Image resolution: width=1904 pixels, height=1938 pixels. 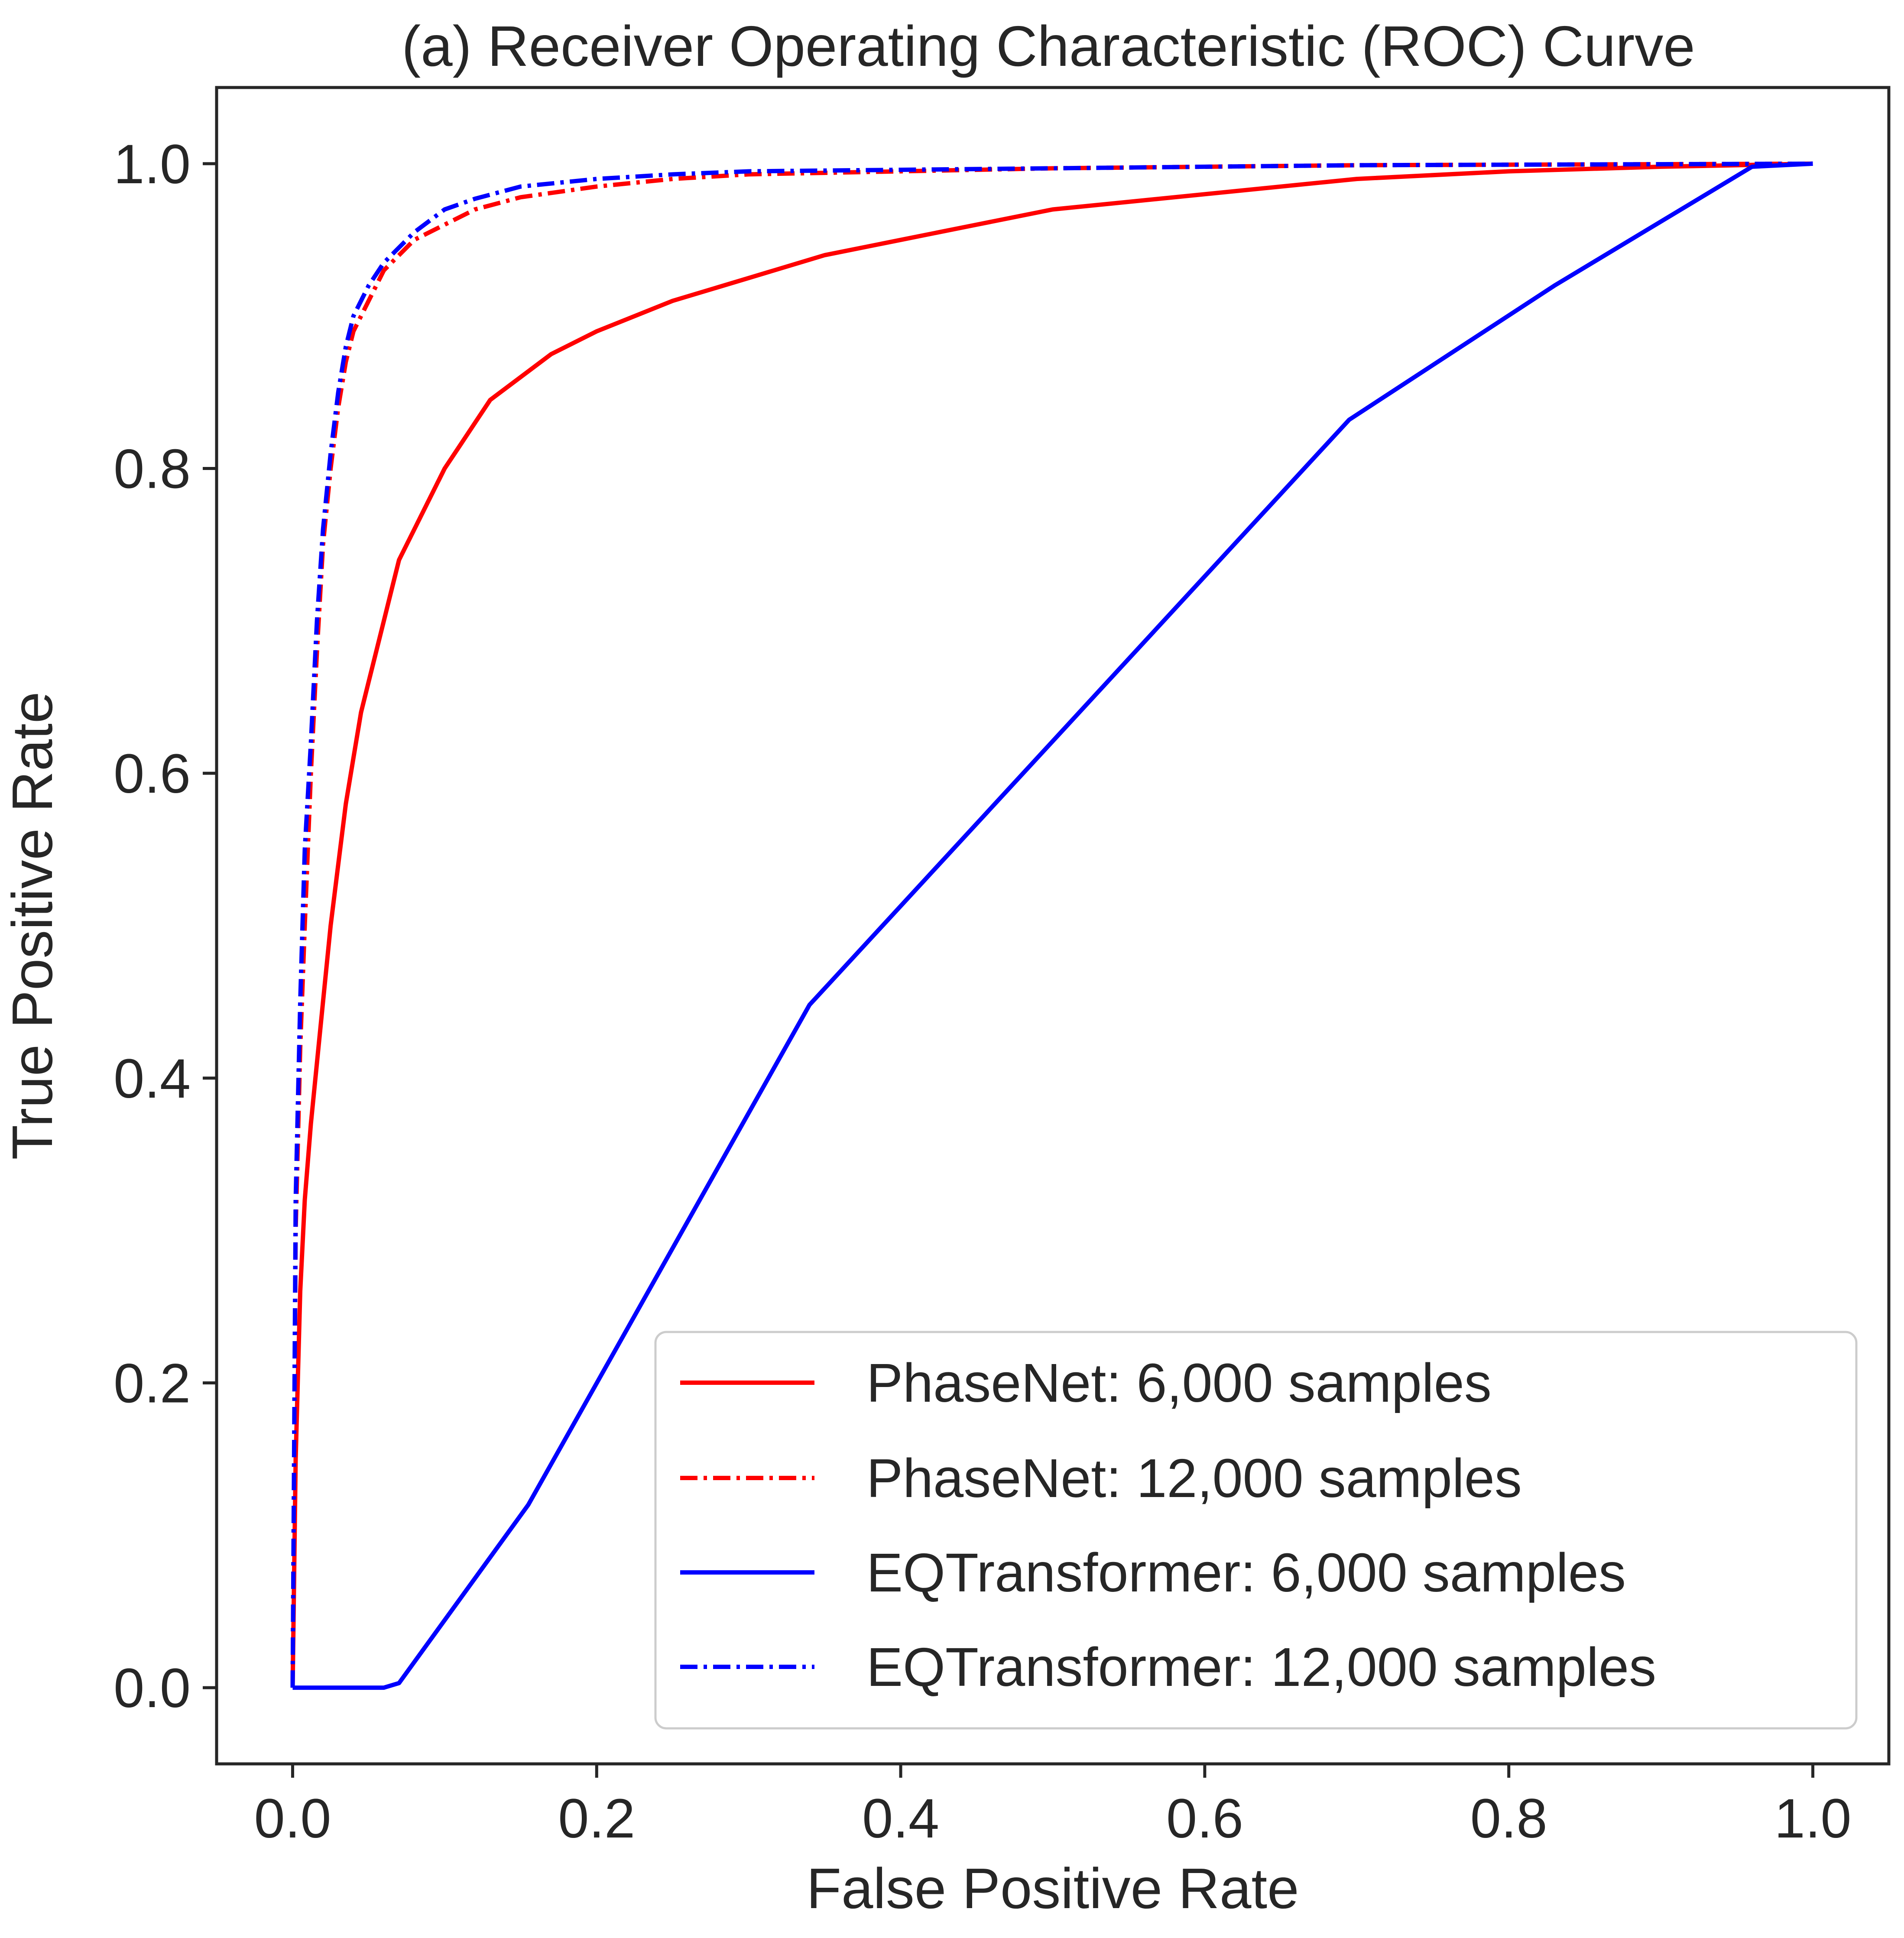 What do you see at coordinates (1179, 1382) in the screenshot?
I see `legend-label-1: PhaseNet: 6,000 samples` at bounding box center [1179, 1382].